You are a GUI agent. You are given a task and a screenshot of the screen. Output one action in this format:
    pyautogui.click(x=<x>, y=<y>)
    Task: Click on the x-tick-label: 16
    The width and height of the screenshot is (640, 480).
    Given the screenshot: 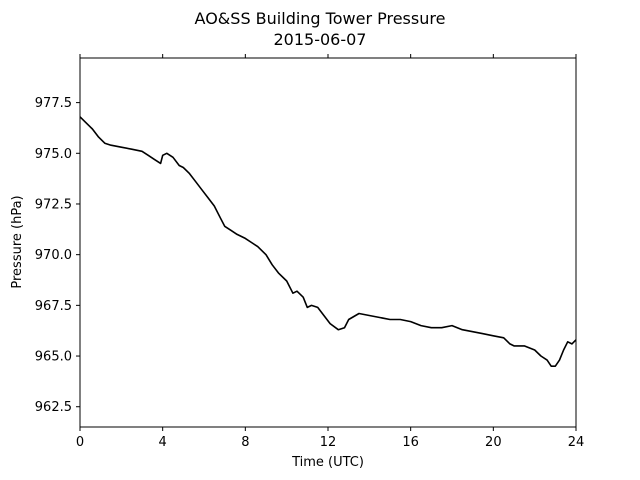 What is the action you would take?
    pyautogui.click(x=410, y=442)
    